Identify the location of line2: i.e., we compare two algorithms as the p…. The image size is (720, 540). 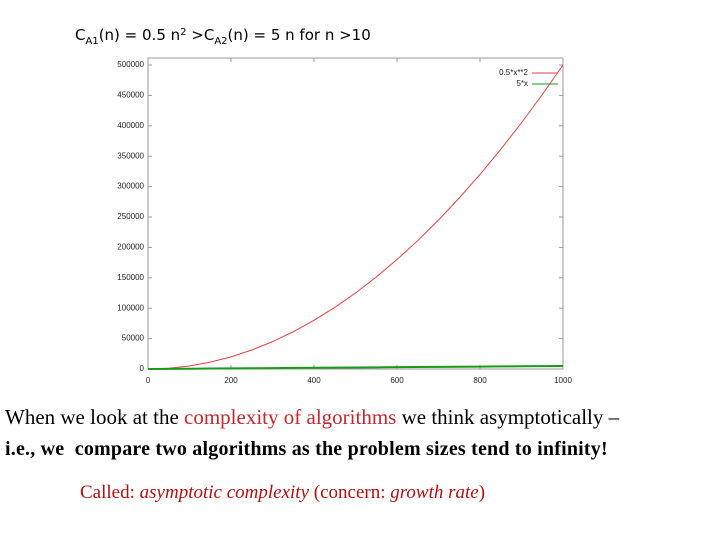
(306, 449).